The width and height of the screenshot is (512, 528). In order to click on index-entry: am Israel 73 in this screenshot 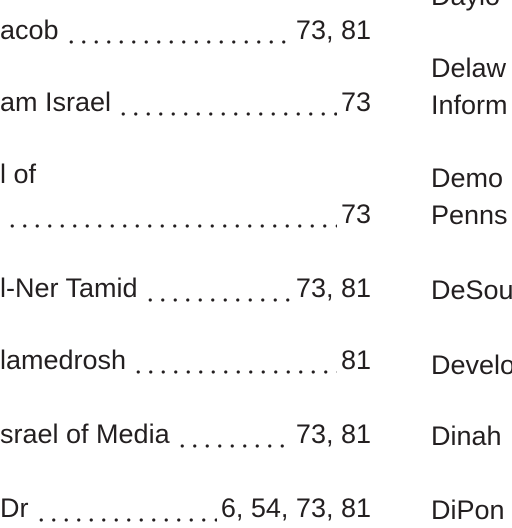, I will do `click(185, 102)`.